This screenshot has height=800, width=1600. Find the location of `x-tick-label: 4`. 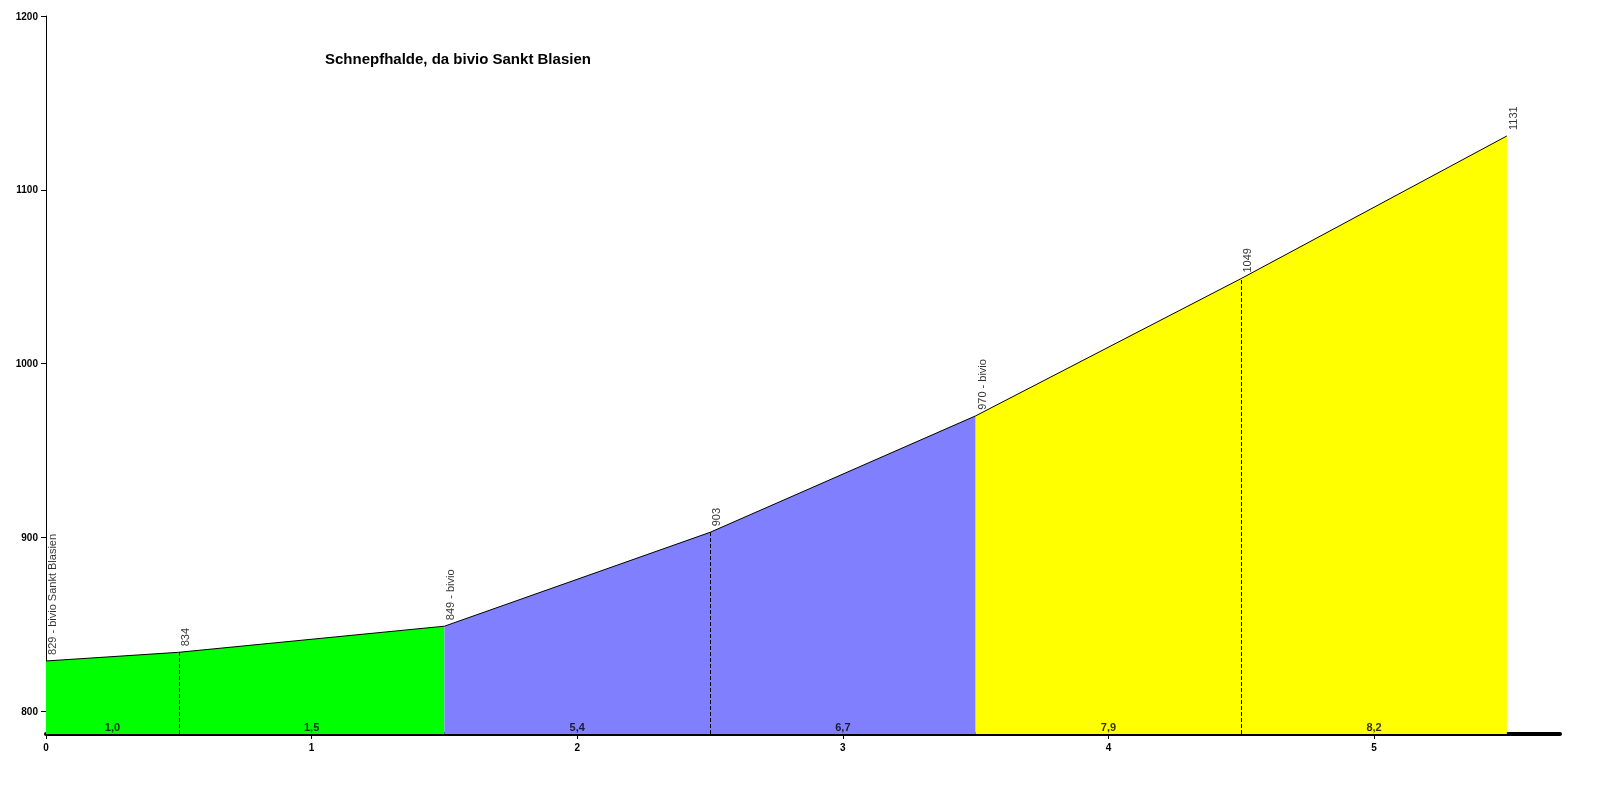

x-tick-label: 4 is located at coordinates (1108, 747).